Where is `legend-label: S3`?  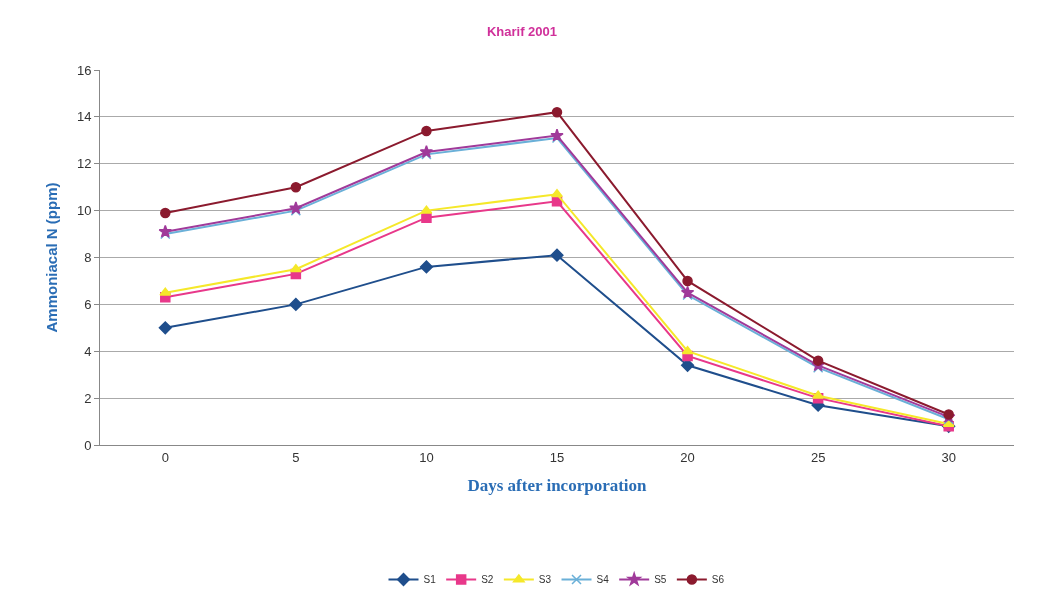 legend-label: S3 is located at coordinates (545, 580).